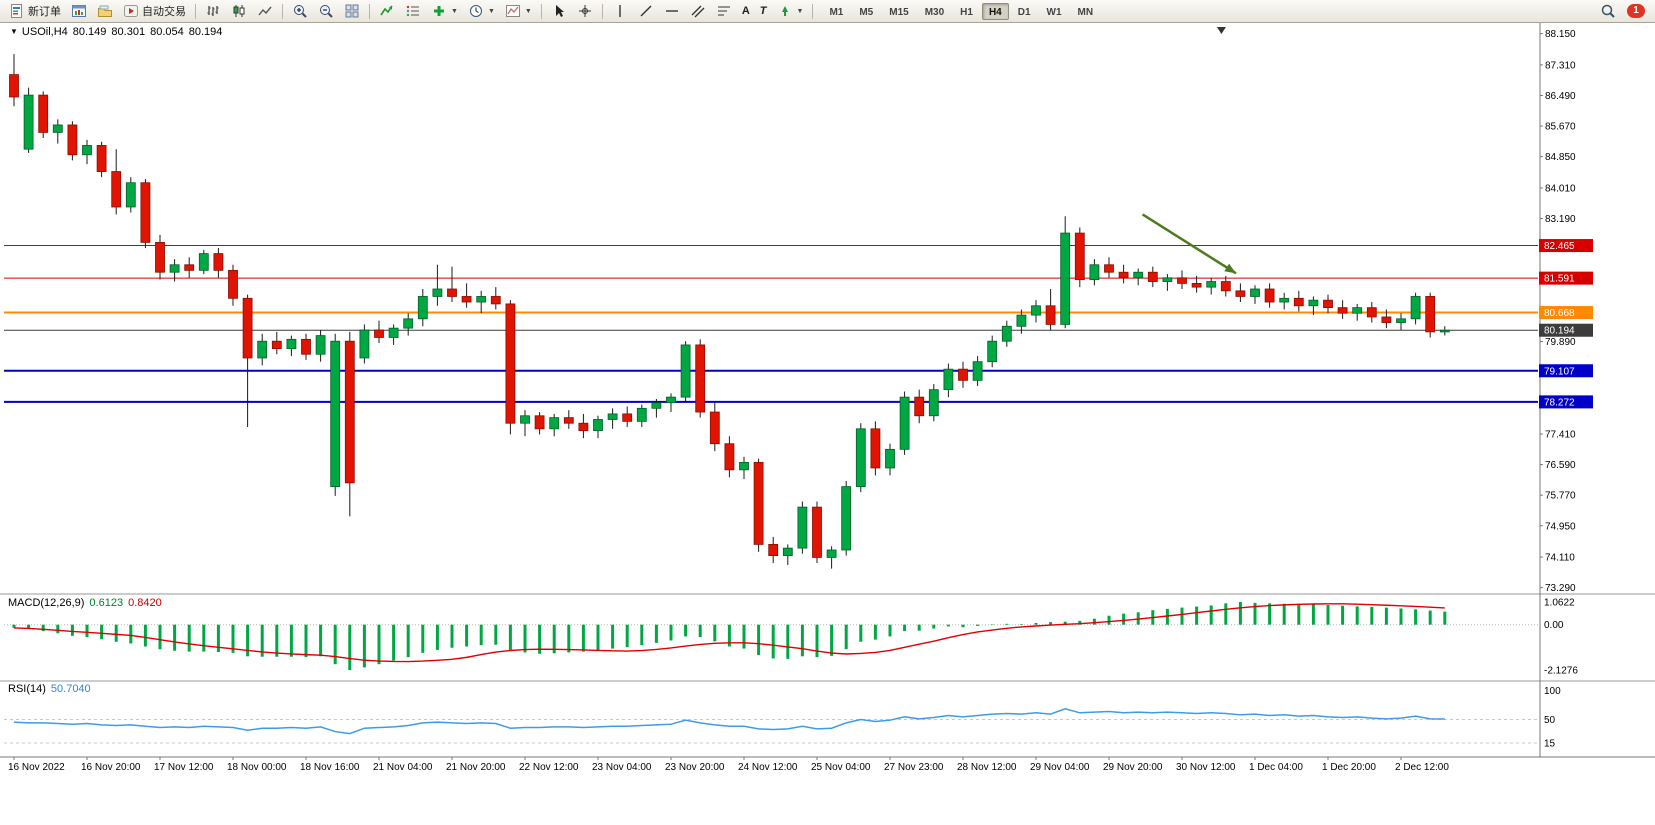  Describe the element at coordinates (128, 32) in the screenshot. I see `ohlc-high: 80.301` at that location.